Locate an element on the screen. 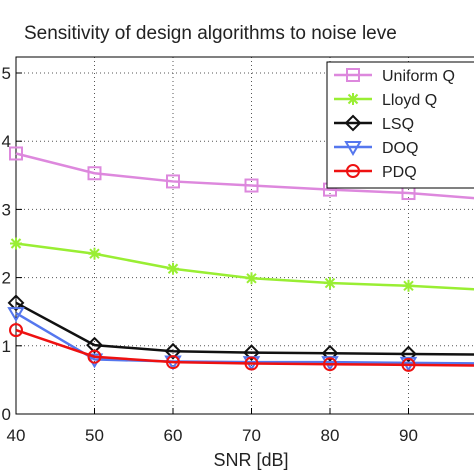  x-tick-label: 80 is located at coordinates (330, 435).